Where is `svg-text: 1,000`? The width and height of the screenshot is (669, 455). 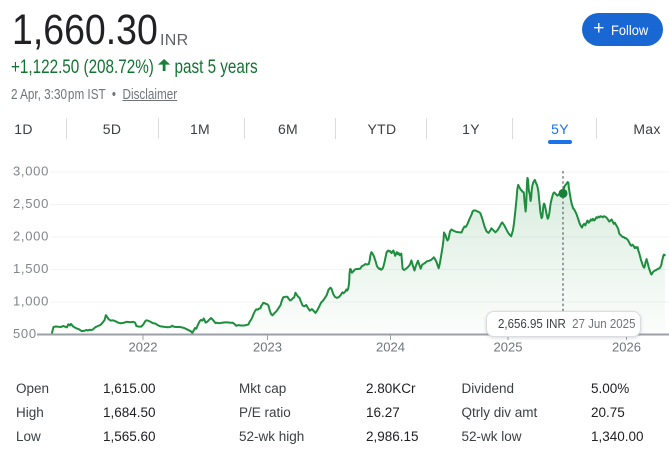 svg-text: 1,000 is located at coordinates (31, 301).